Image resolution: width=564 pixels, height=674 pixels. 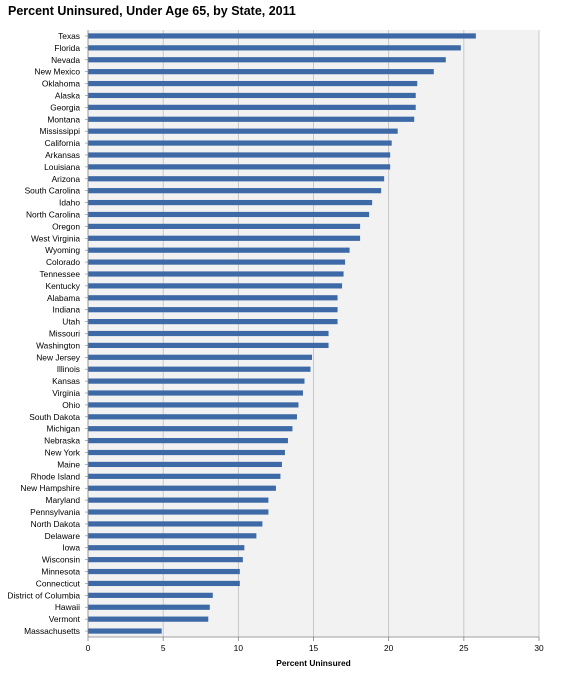 What do you see at coordinates (71, 322) in the screenshot?
I see `category-label: Utah` at bounding box center [71, 322].